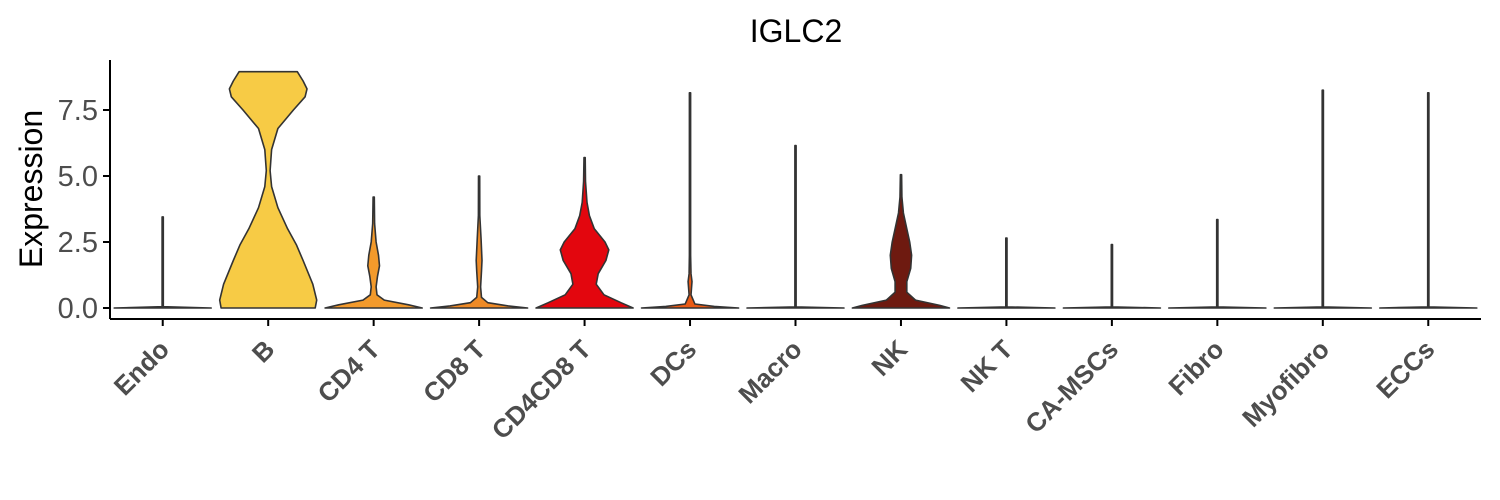 This screenshot has height=500, width=1500. I want to click on x-tick-label: CA-MSCs, so click(1071, 386).